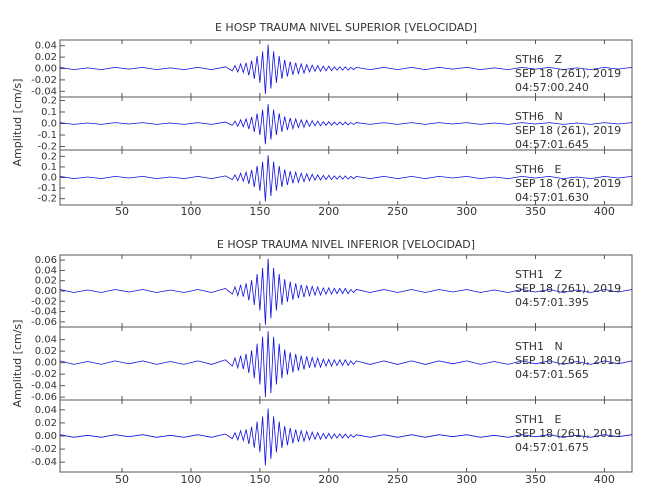 The width and height of the screenshot is (650, 500). Describe the element at coordinates (538, 59) in the screenshot. I see `station-label: STH6 Z` at that location.